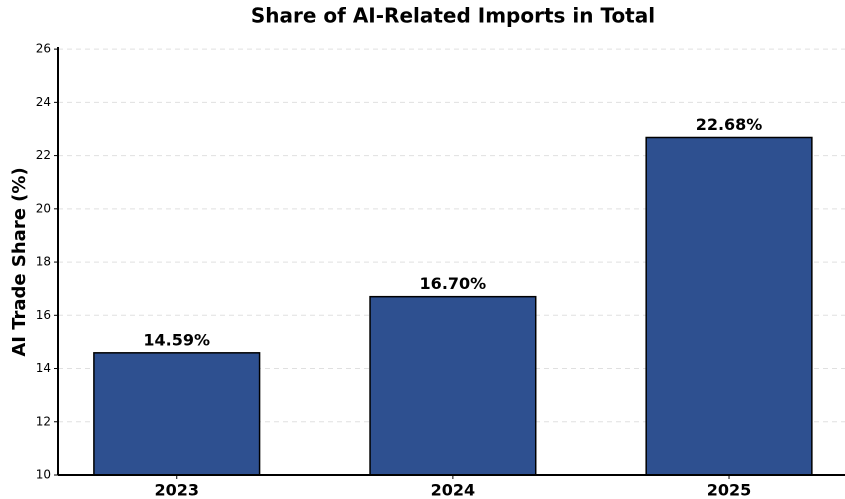 The width and height of the screenshot is (845, 499). Describe the element at coordinates (453, 283) in the screenshot. I see `value-label: 16.70%` at that location.